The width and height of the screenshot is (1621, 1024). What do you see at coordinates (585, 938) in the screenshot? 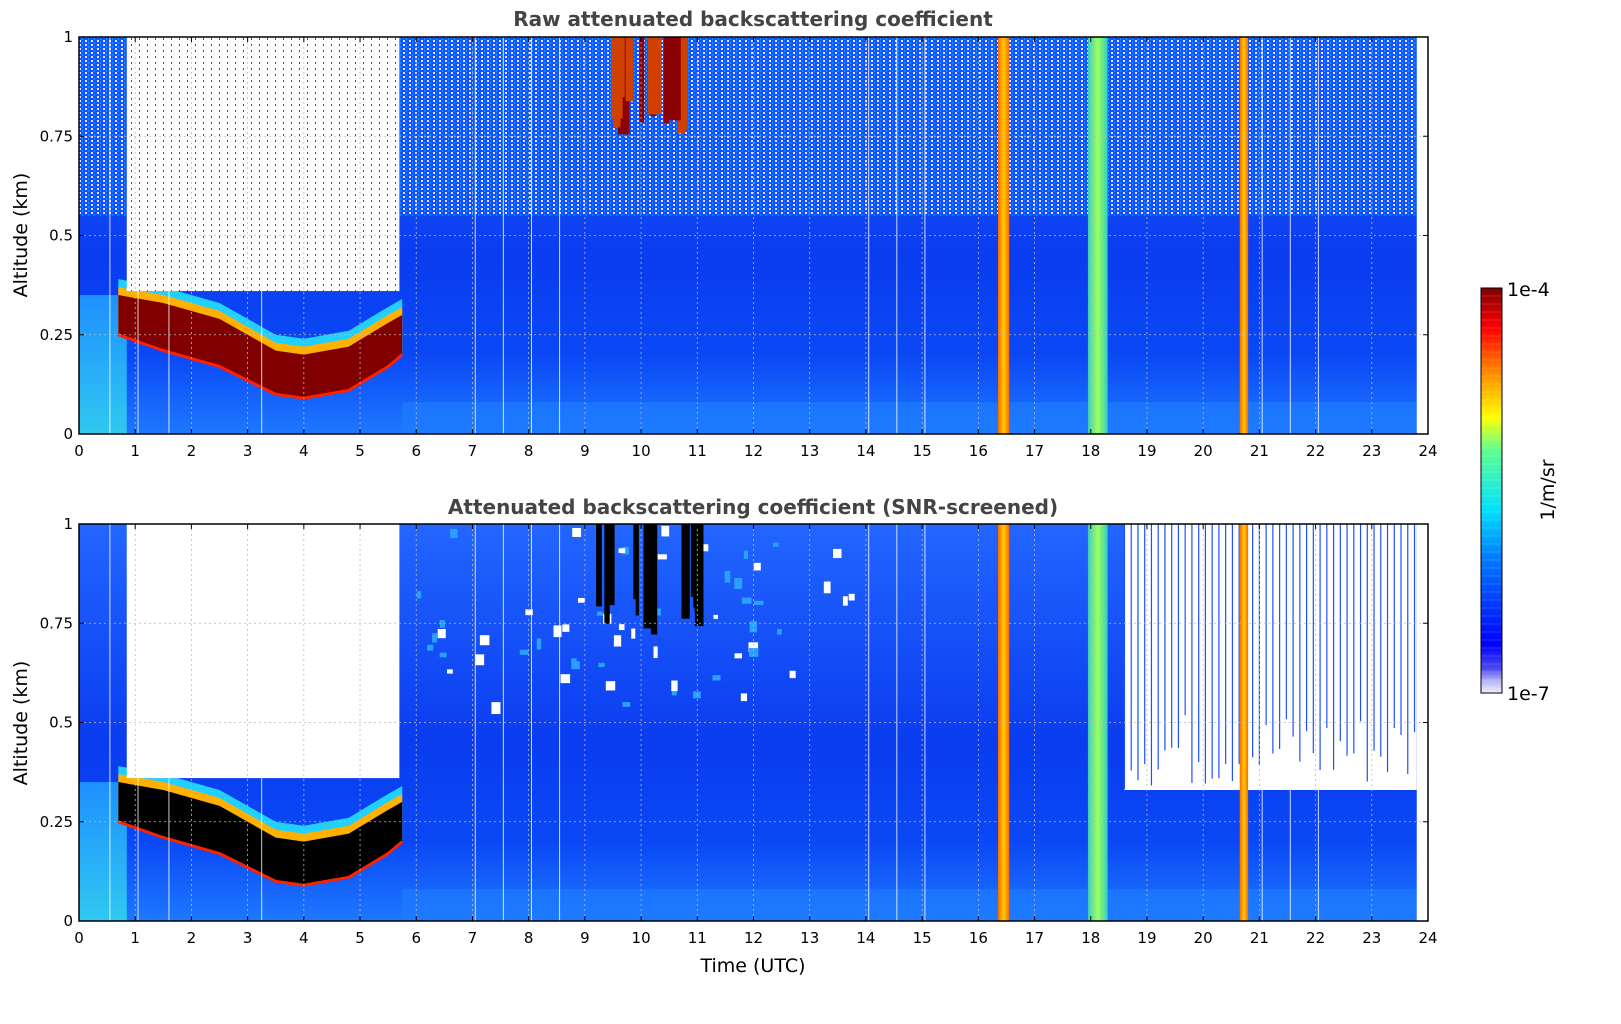
I see `x-tick-label: 9` at bounding box center [585, 938].